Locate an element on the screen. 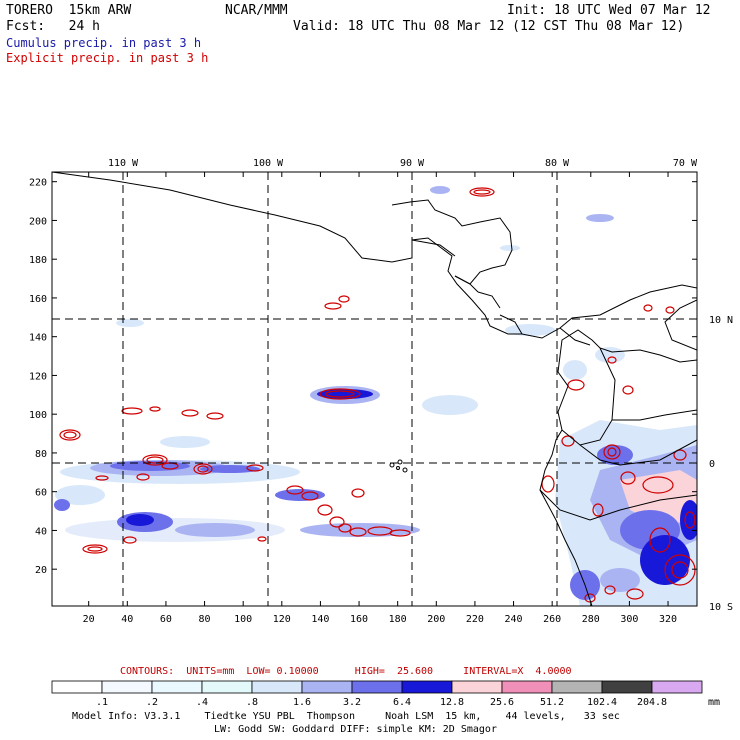 This screenshot has width=740, height=740. x-tick-label: 160 is located at coordinates (359, 619).